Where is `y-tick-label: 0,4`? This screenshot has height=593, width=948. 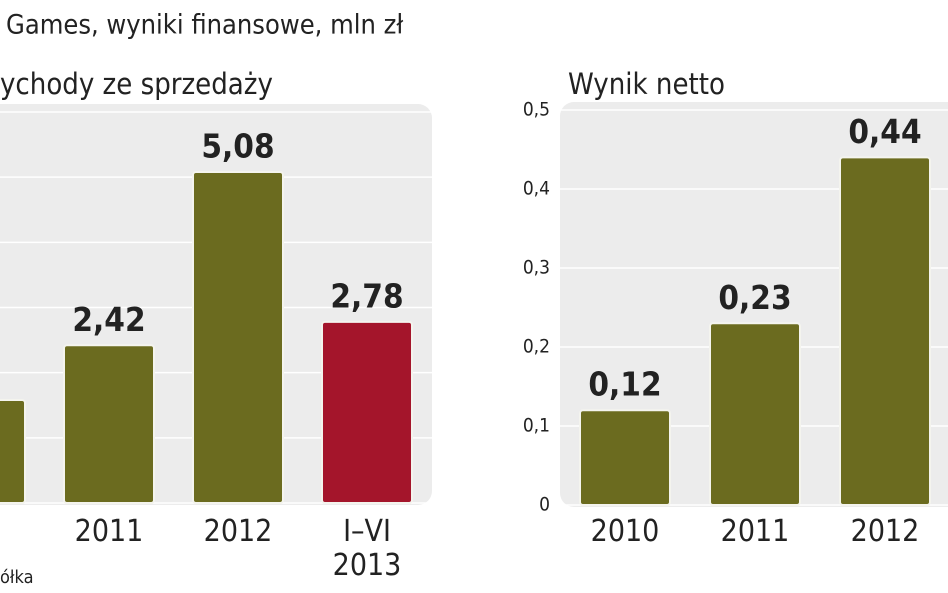 y-tick-label: 0,4 is located at coordinates (536, 189).